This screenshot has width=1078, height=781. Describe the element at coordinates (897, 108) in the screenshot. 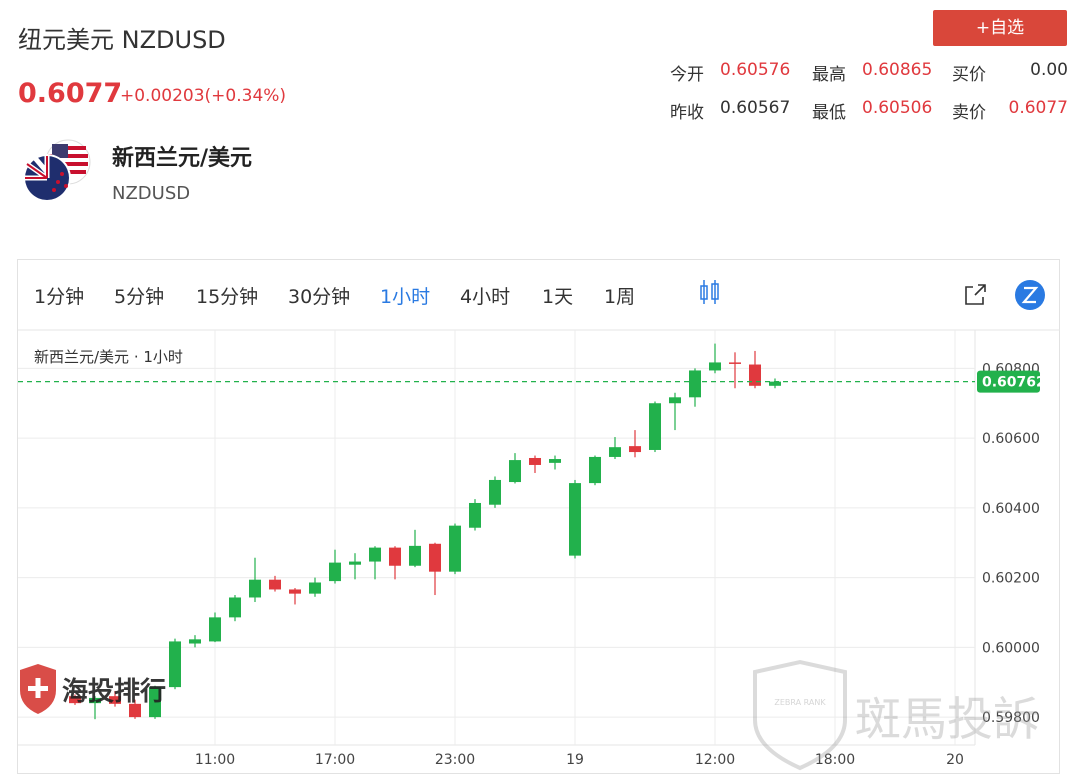

I see `quote-value: 0.60506` at that location.